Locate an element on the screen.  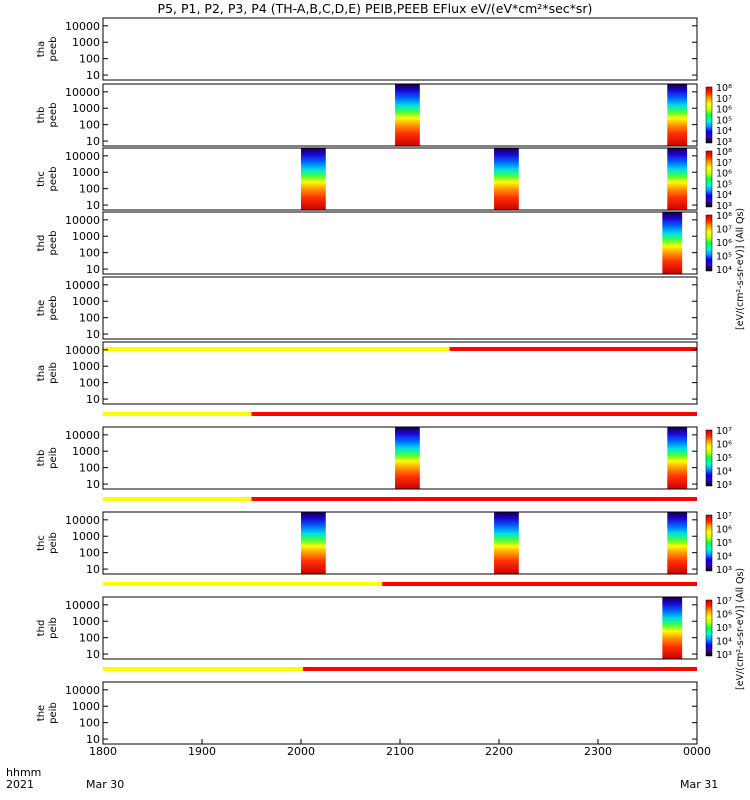
thc-peeb-ytick-label: 10000 is located at coordinates (82, 156).